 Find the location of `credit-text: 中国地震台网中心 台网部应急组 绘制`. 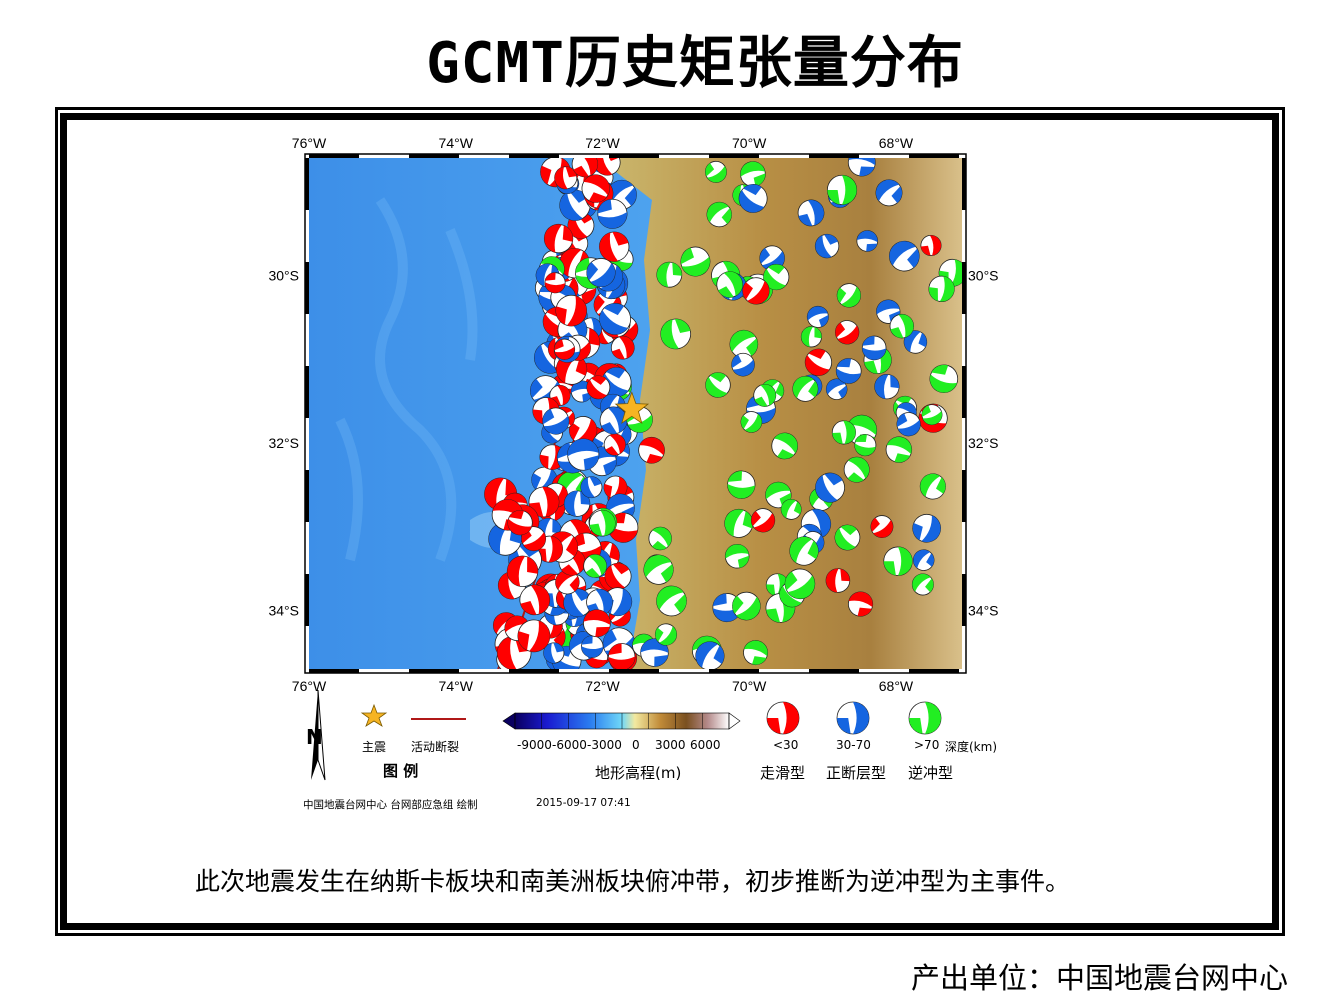

credit-text: 中国地震台网中心 台网部应急组 绘制 is located at coordinates (390, 805).